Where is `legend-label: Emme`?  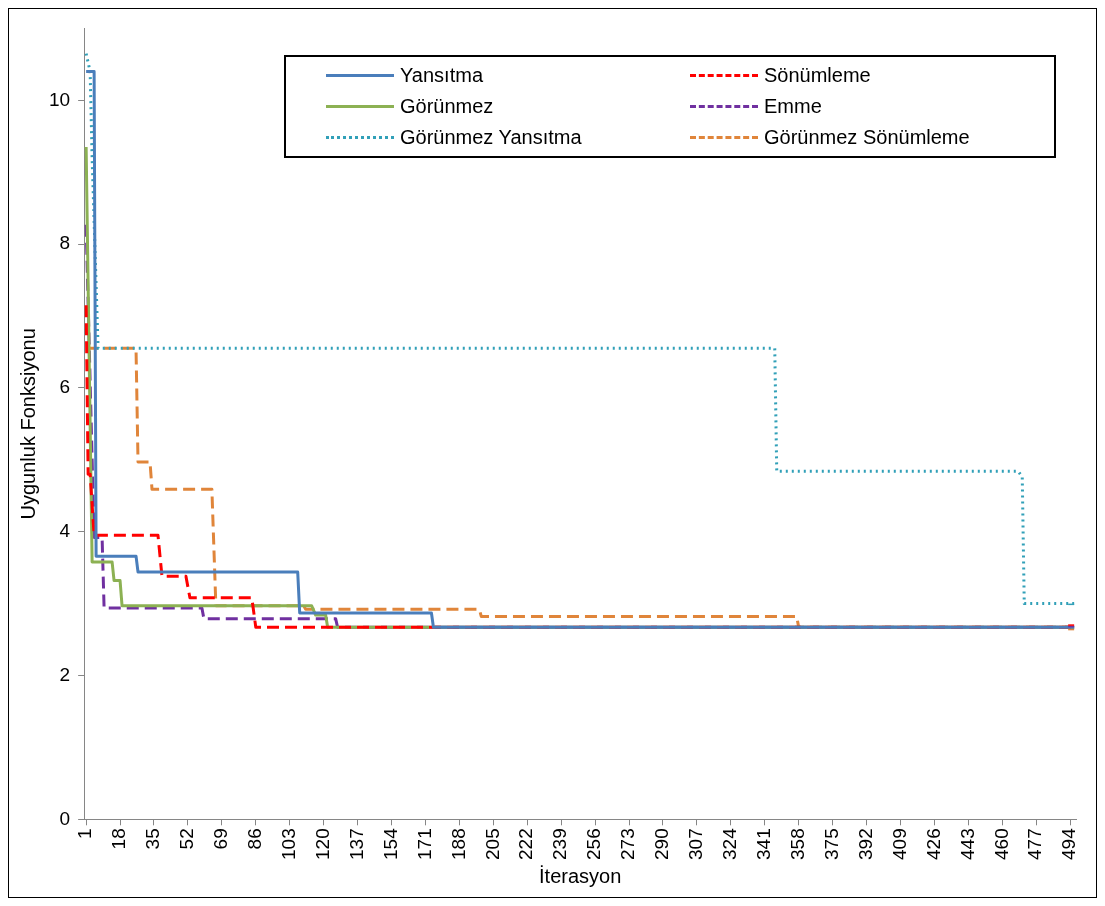
legend-label: Emme is located at coordinates (793, 106).